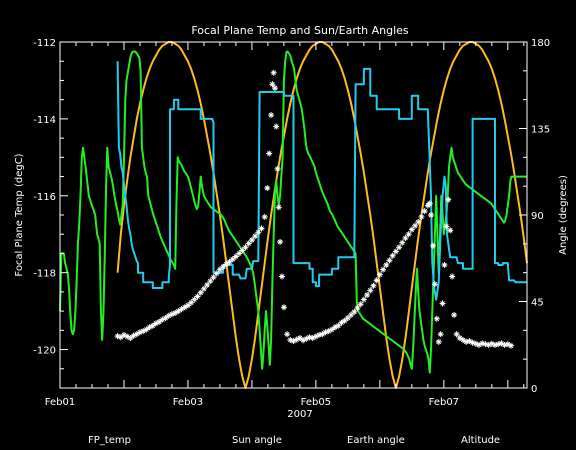  I want to click on legend: FP_temp Sun angle Earth angle Altitude, so click(294, 440).